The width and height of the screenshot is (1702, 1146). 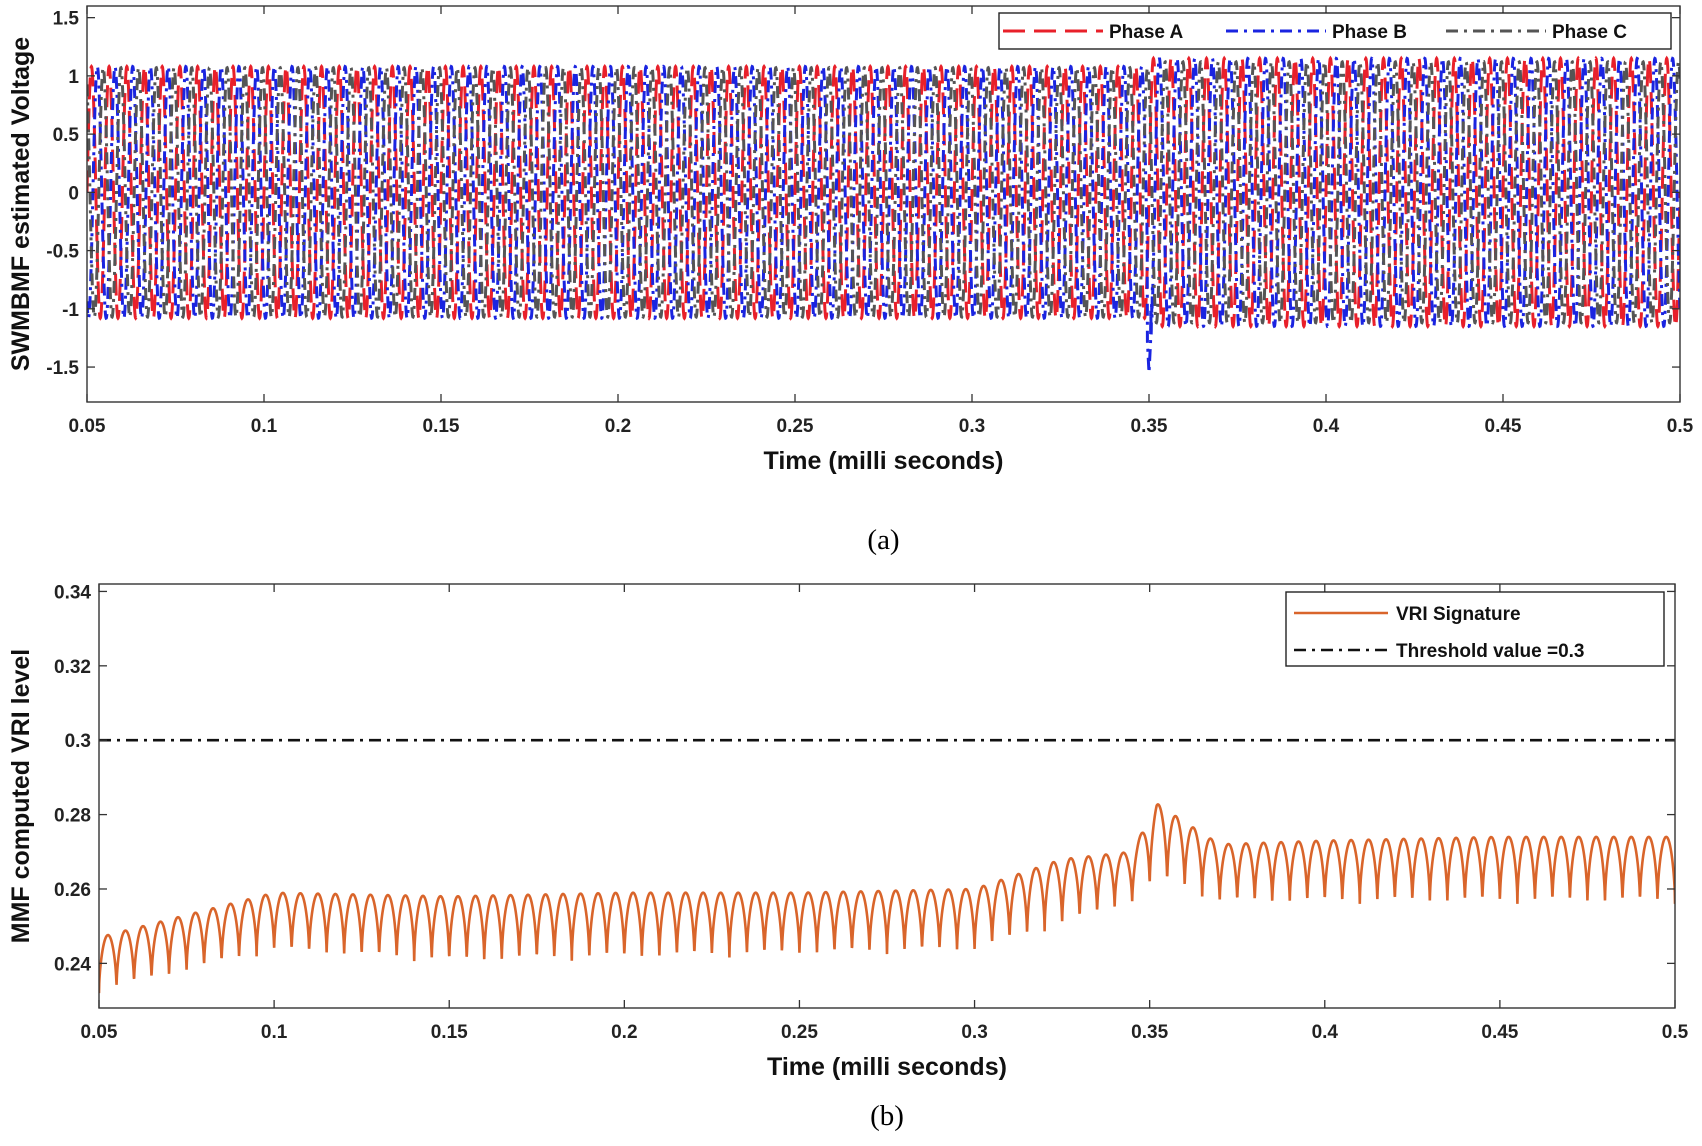 I want to click on y-tick-label: 1, so click(x=73, y=77).